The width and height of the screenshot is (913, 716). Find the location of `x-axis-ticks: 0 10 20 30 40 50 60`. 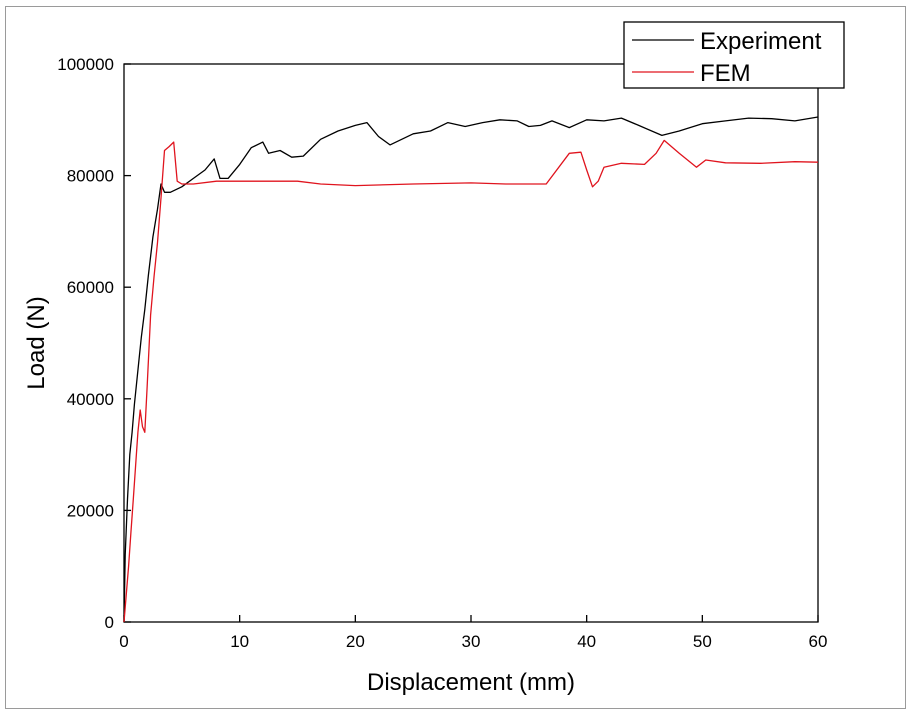

x-axis-ticks: 0 10 20 30 40 50 60 is located at coordinates (473, 633).